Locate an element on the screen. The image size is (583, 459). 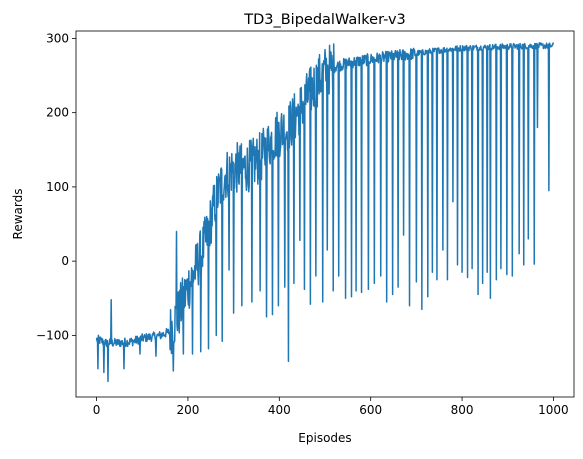
x-tick-label: 800 is located at coordinates (462, 410).